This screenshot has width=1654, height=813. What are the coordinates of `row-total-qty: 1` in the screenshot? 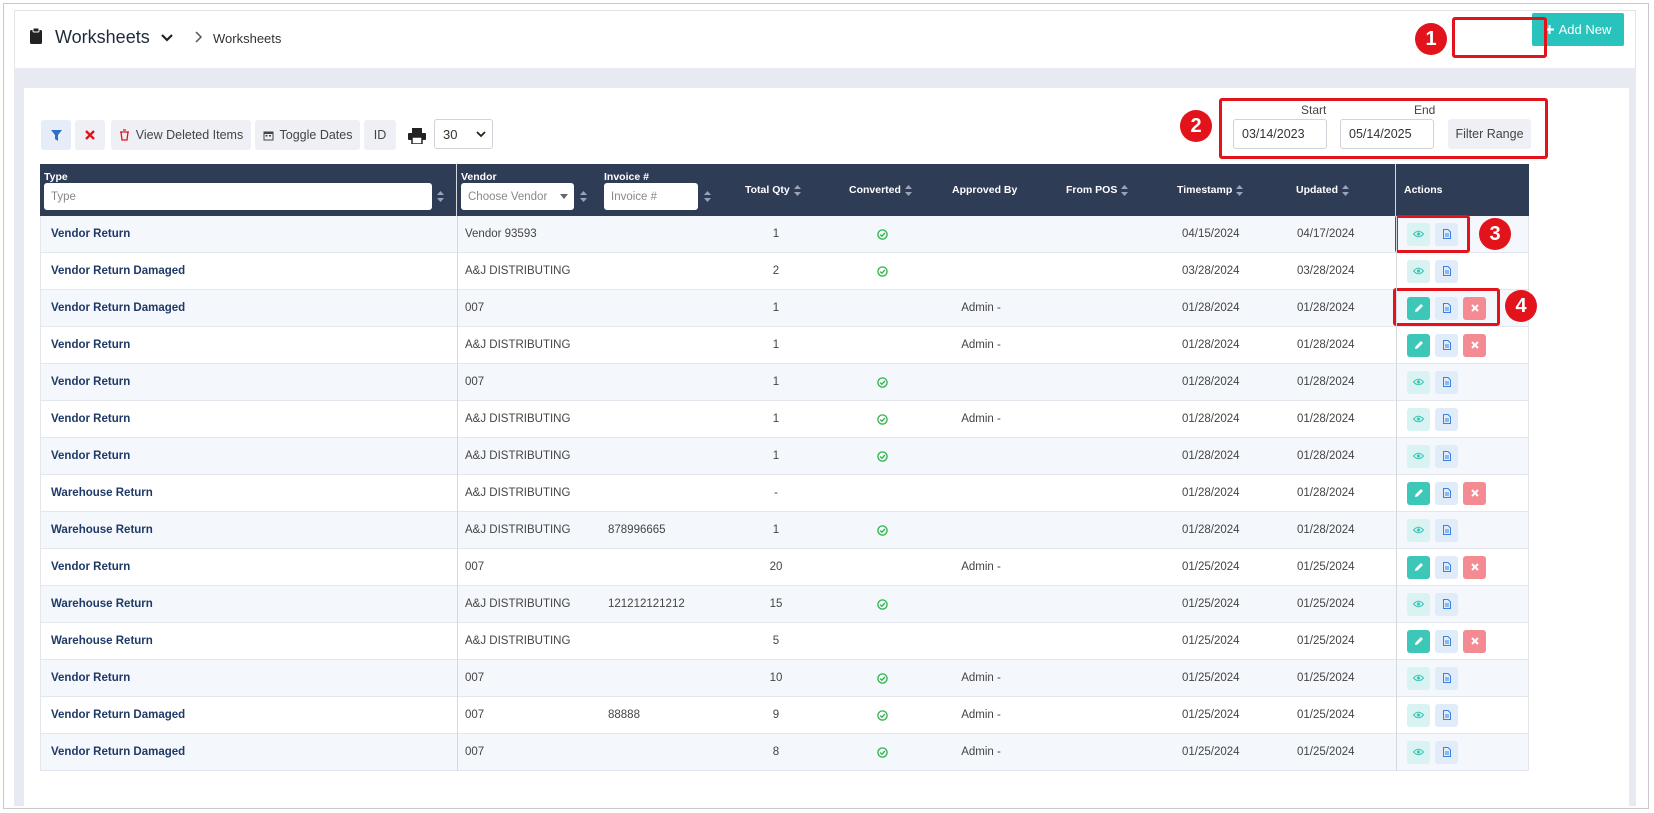 It's located at (776, 419).